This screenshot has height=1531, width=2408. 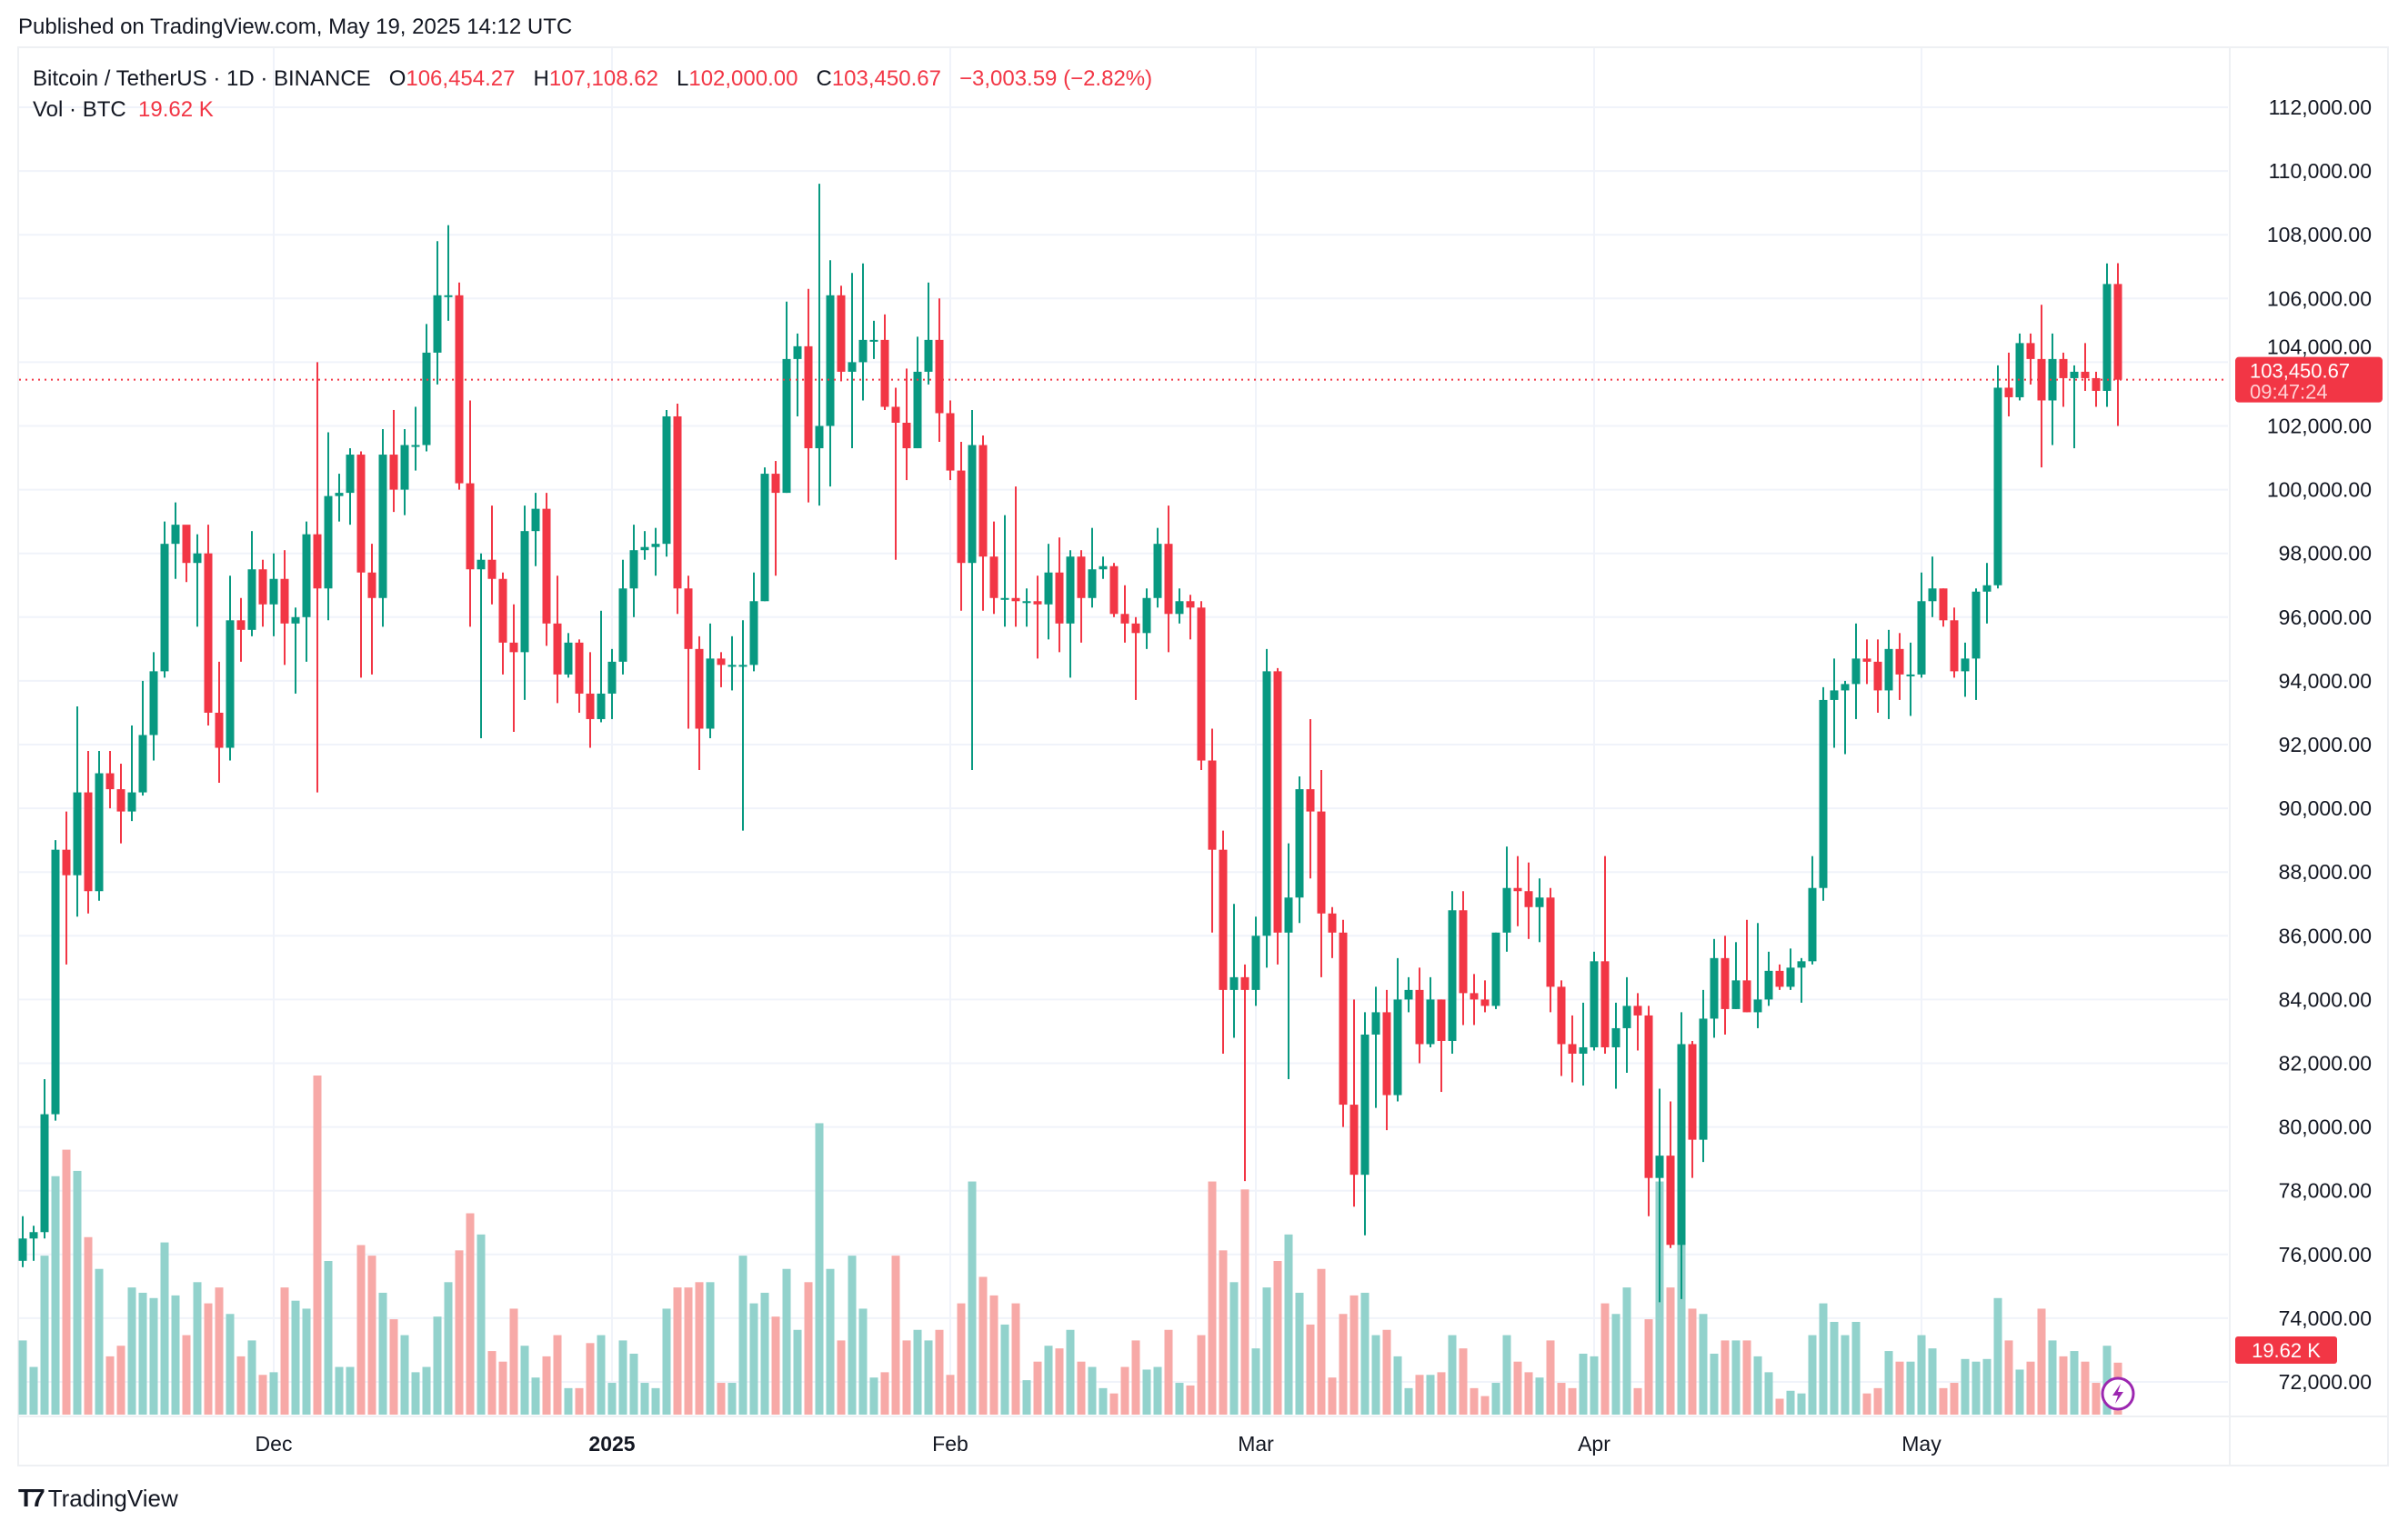 I want to click on last-volume-badge, so click(x=2286, y=1350).